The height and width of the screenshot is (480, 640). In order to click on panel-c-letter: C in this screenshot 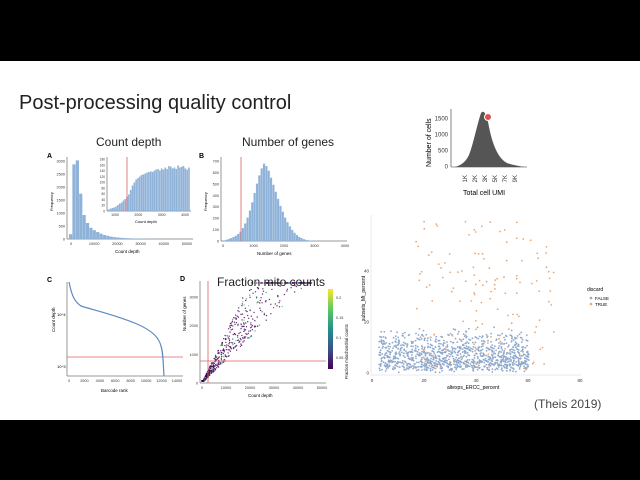, I will do `click(49, 280)`.